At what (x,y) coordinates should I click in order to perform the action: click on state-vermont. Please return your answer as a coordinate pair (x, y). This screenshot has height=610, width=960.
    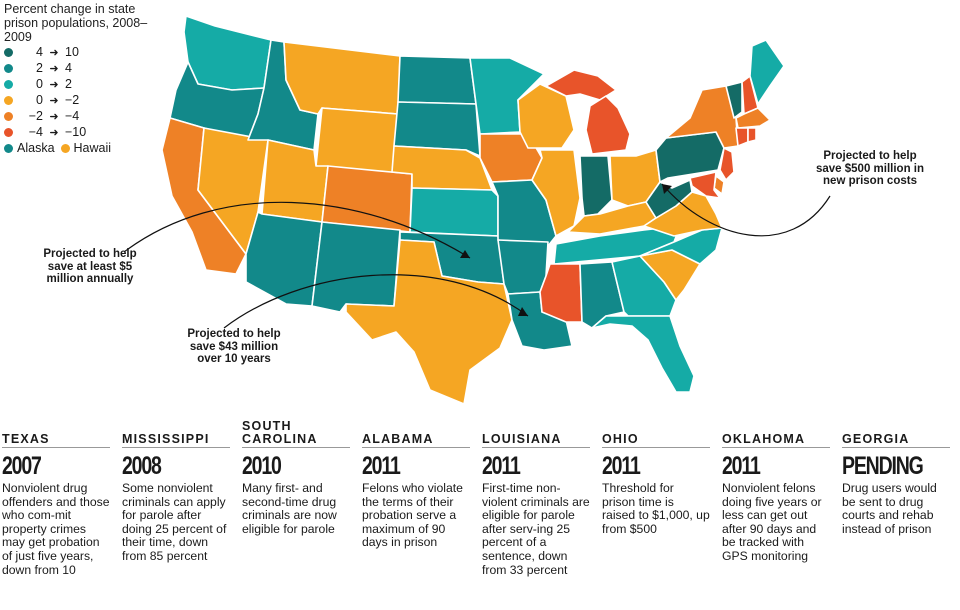
    Looking at the image, I should click on (734, 100).